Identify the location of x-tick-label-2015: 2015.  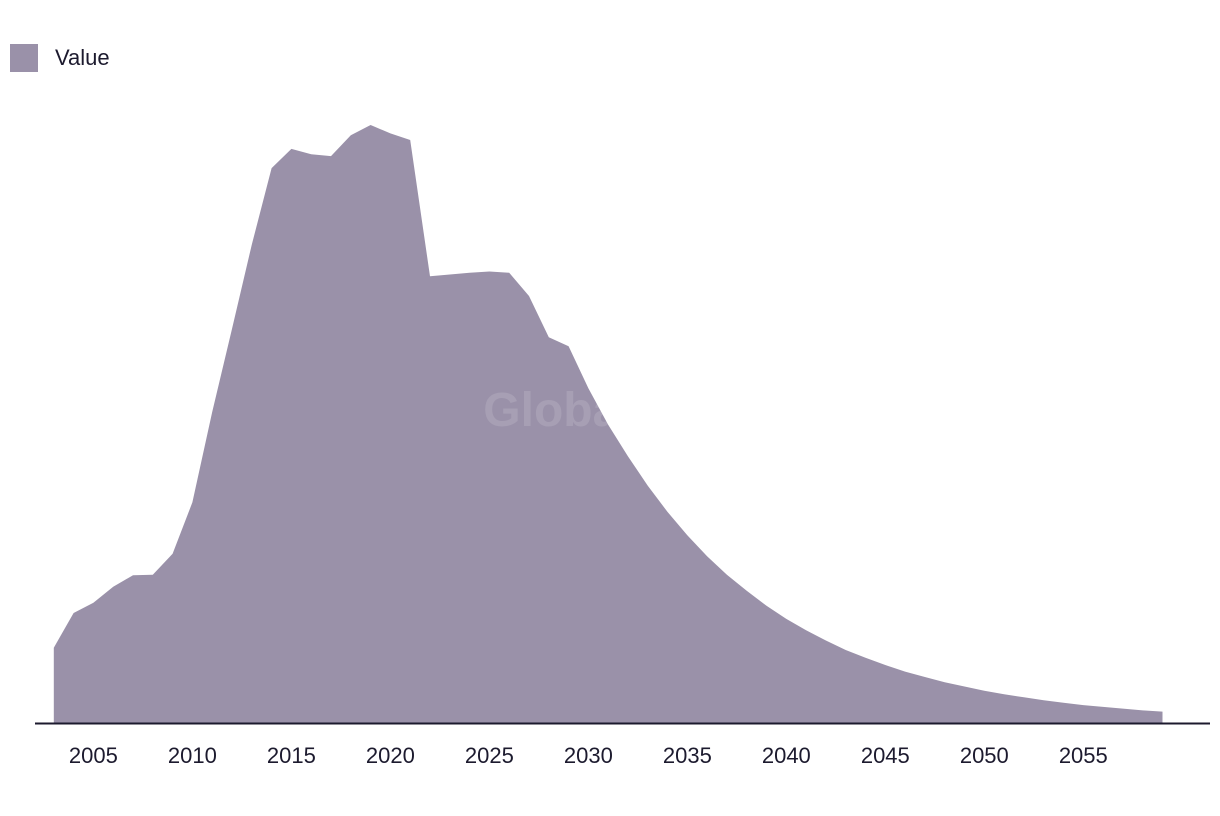
(291, 755).